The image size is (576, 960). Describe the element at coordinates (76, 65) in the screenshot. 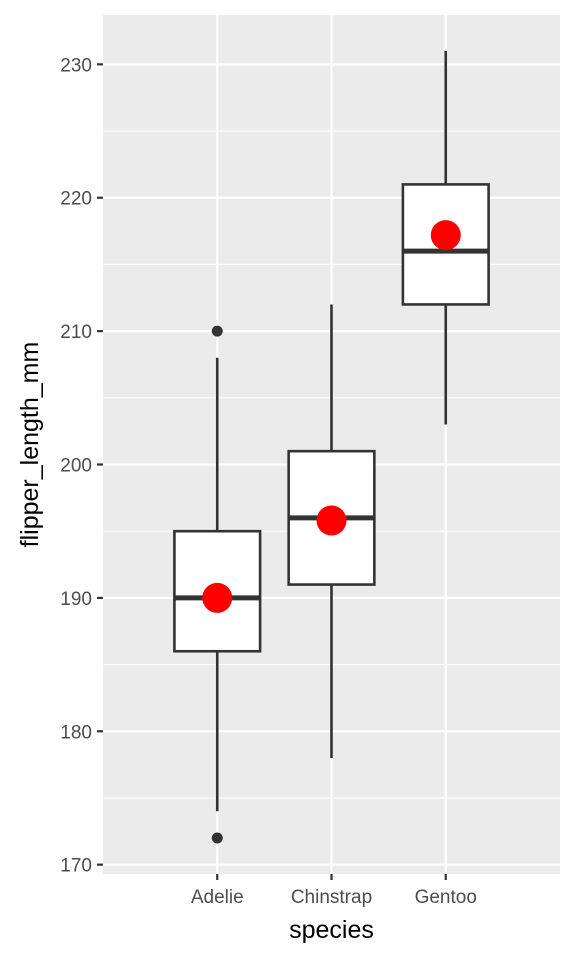

I see `y-tick-label: 230` at that location.